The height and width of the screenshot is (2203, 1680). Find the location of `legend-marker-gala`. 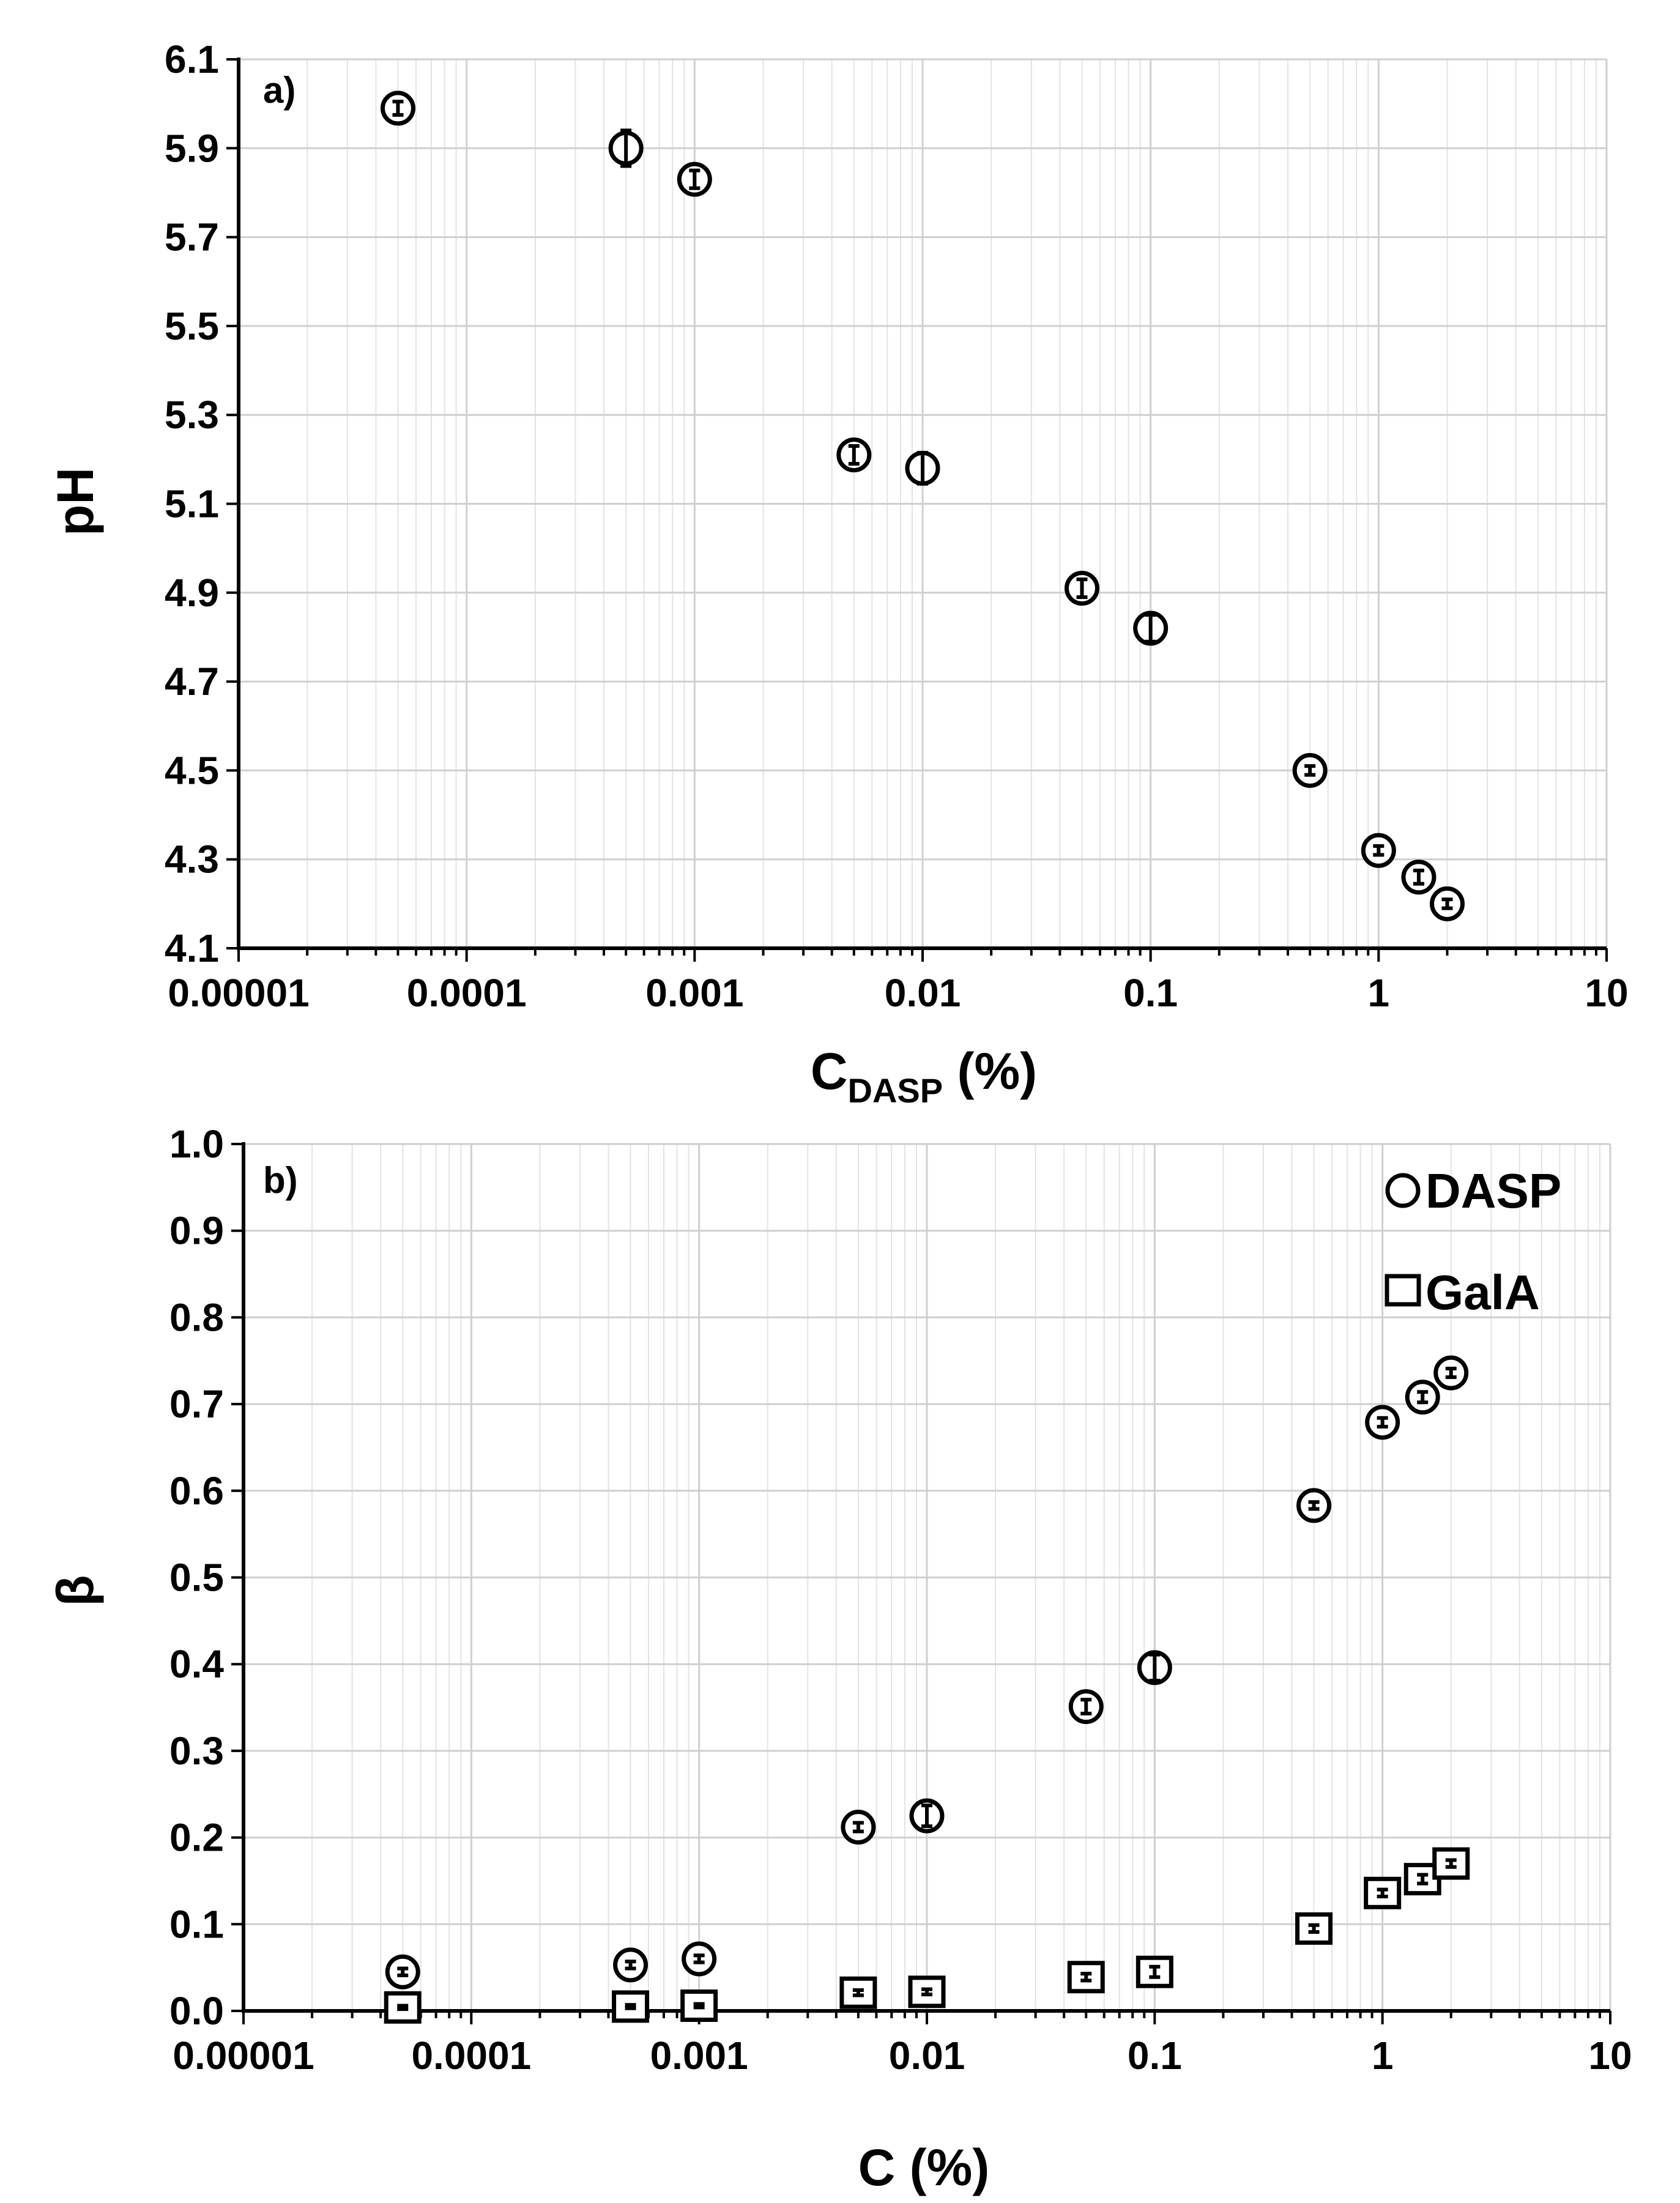

legend-marker-gala is located at coordinates (1403, 1290).